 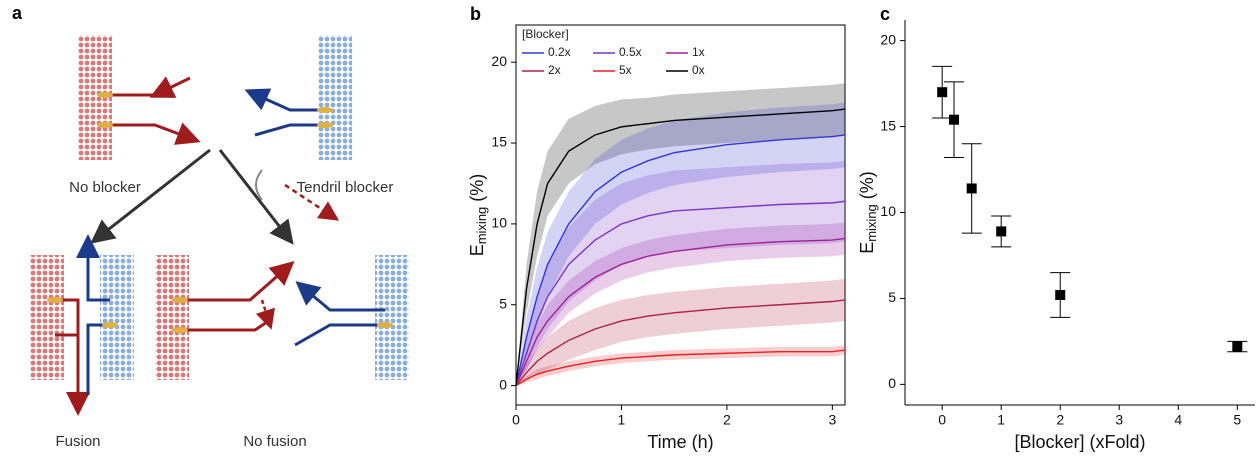 I want to click on y-label-main: E, so click(x=867, y=248).